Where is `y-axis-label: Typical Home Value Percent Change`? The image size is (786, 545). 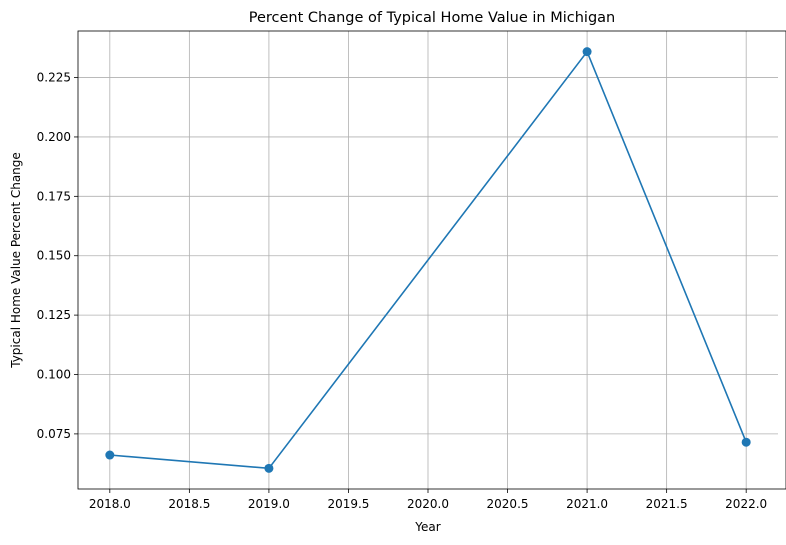
y-axis-label: Typical Home Value Percent Change is located at coordinates (16, 260).